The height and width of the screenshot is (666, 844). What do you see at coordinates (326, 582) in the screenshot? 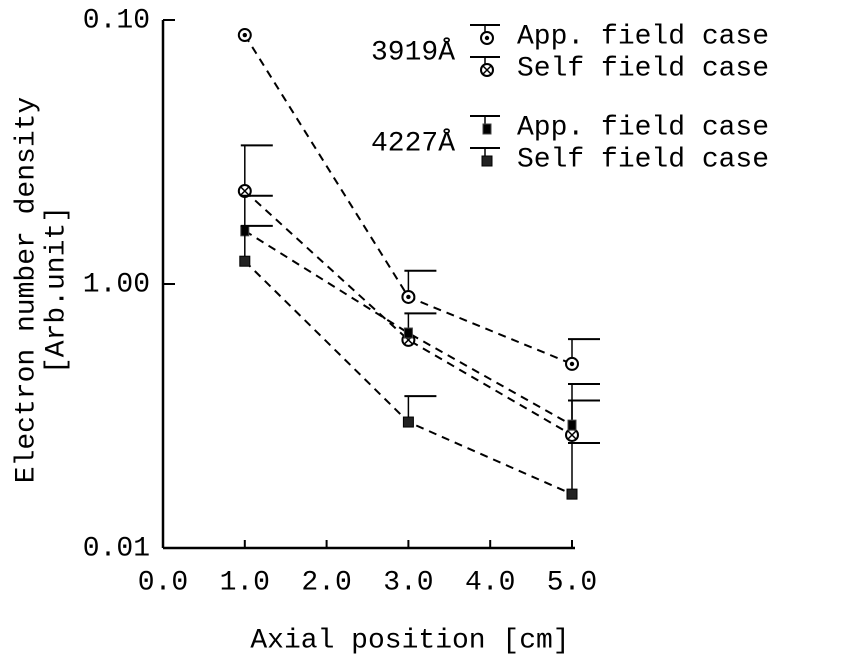
I see `x-tick-label: 2.0` at bounding box center [326, 582].